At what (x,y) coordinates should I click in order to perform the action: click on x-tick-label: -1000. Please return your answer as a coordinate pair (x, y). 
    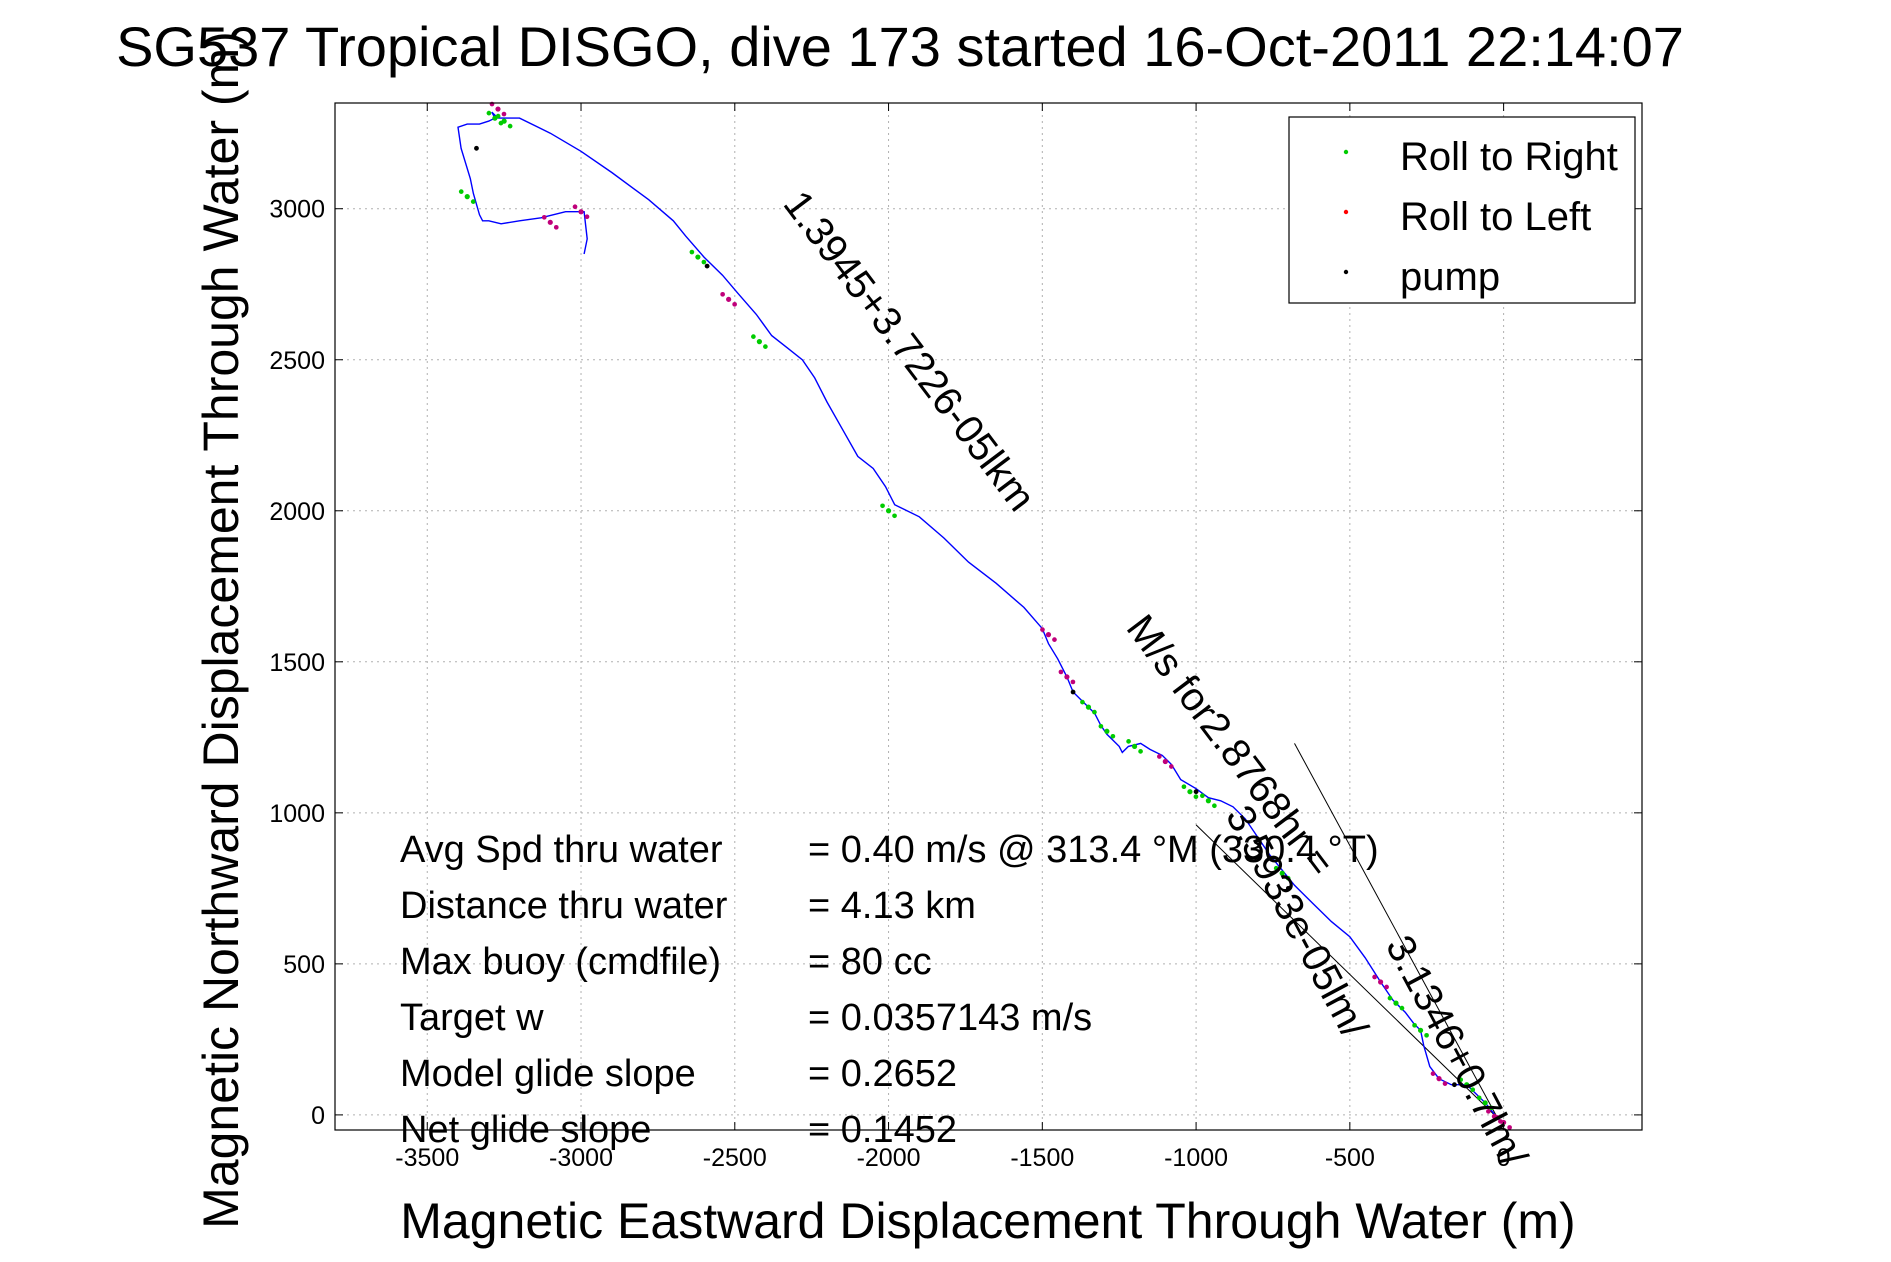
    Looking at the image, I should click on (1196, 1158).